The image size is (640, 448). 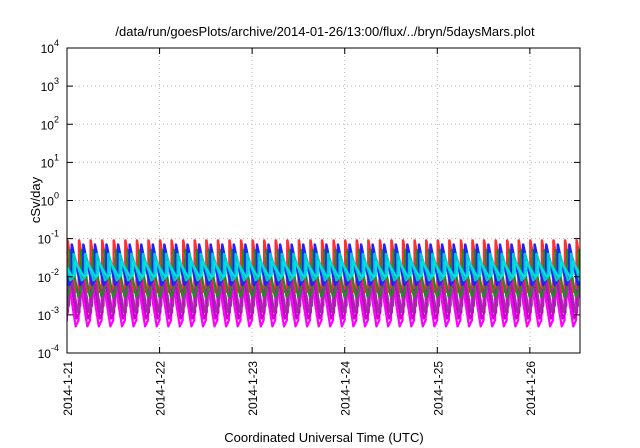 What do you see at coordinates (48, 314) in the screenshot?
I see `y-tick-label: 10⁻³` at bounding box center [48, 314].